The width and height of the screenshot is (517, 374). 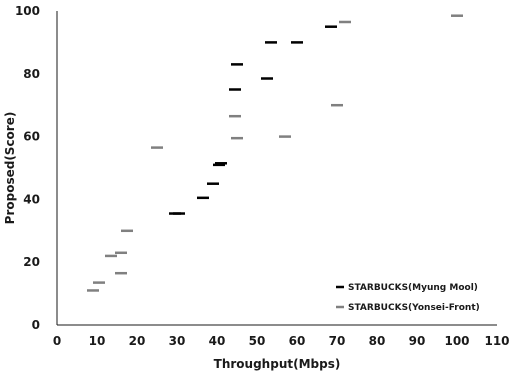 What do you see at coordinates (297, 341) in the screenshot?
I see `x-tick-label: 60` at bounding box center [297, 341].